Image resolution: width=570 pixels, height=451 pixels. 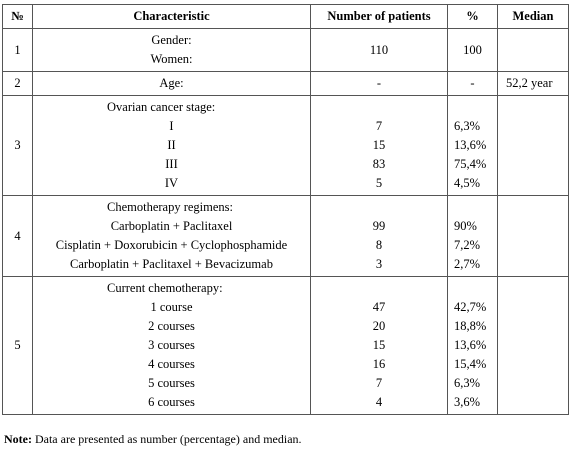 I want to click on row-number: 3, so click(x=17, y=145).